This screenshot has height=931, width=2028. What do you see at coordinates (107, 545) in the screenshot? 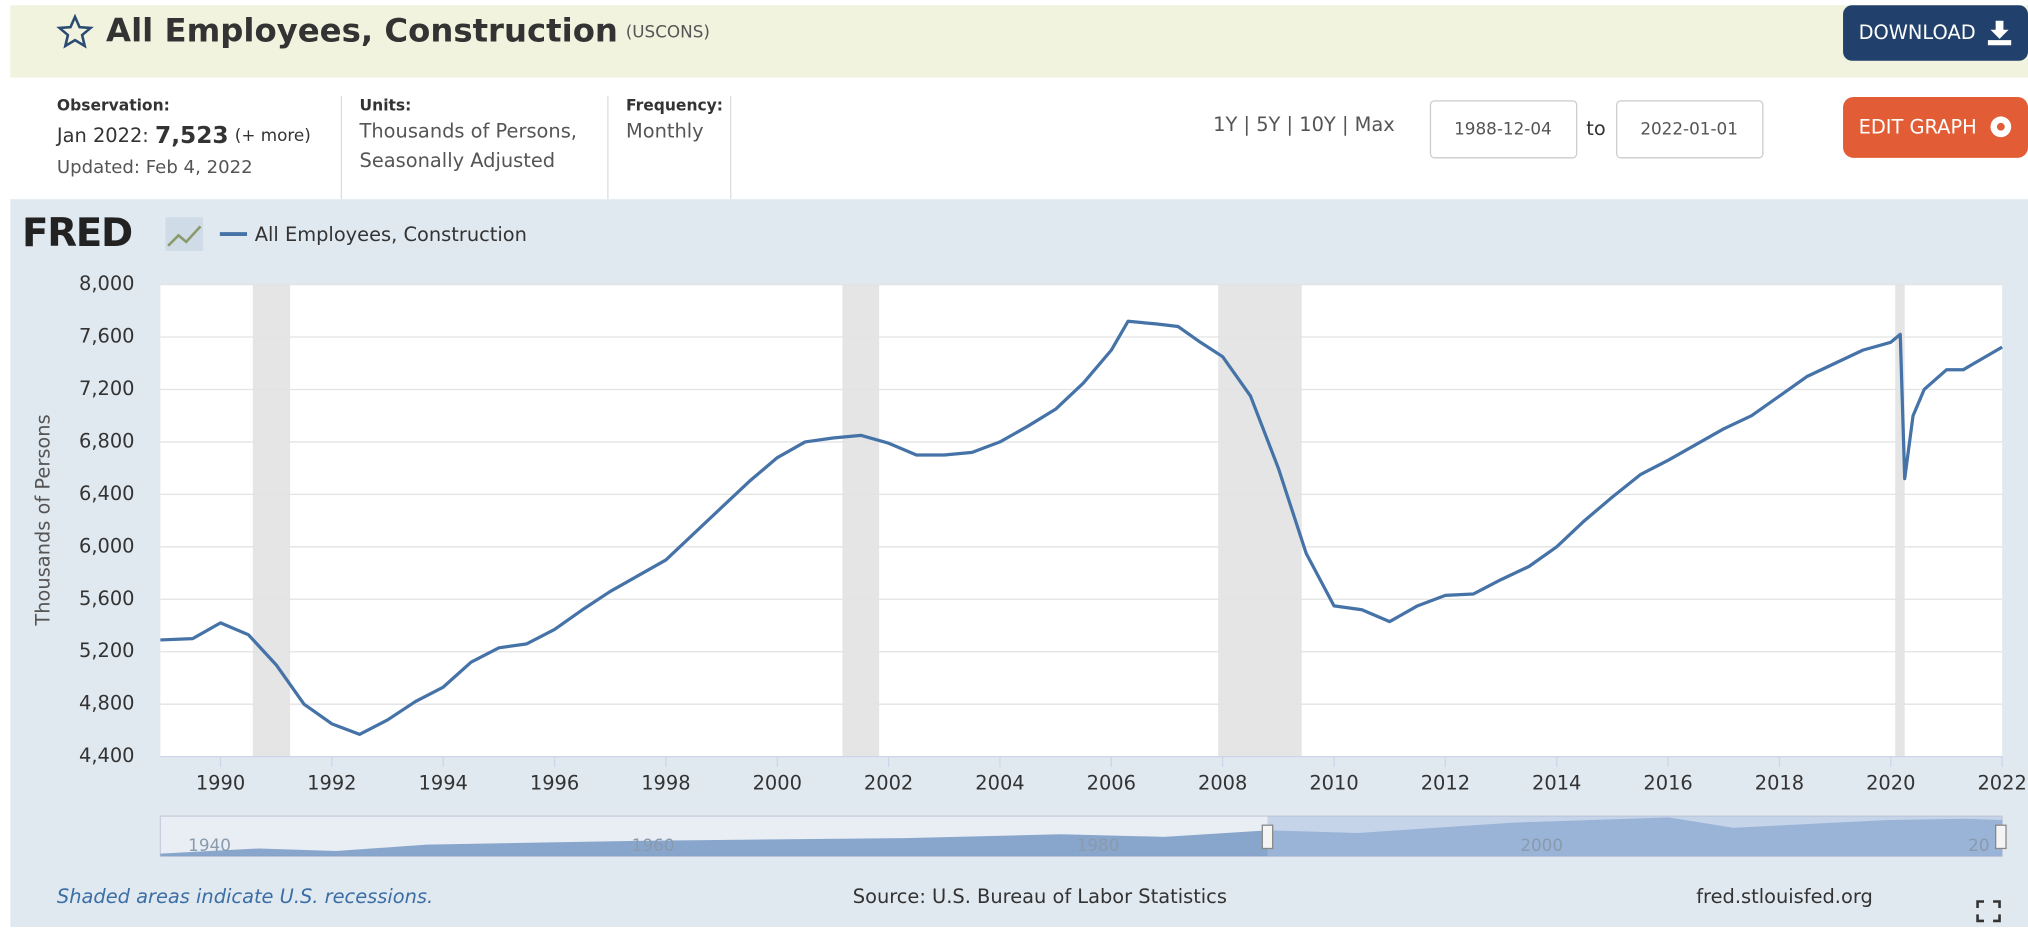
I see `y-tick-label: 6,000` at bounding box center [107, 545].